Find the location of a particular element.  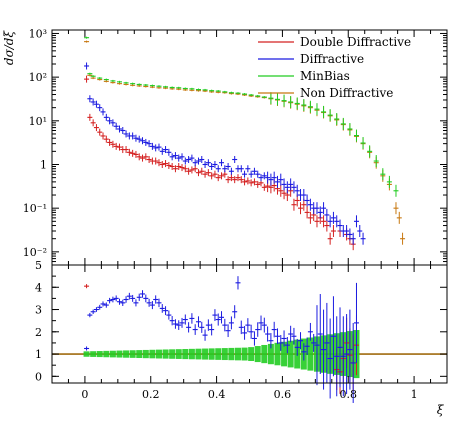

y-axis-title: dσ/dξ is located at coordinates (9, 48).